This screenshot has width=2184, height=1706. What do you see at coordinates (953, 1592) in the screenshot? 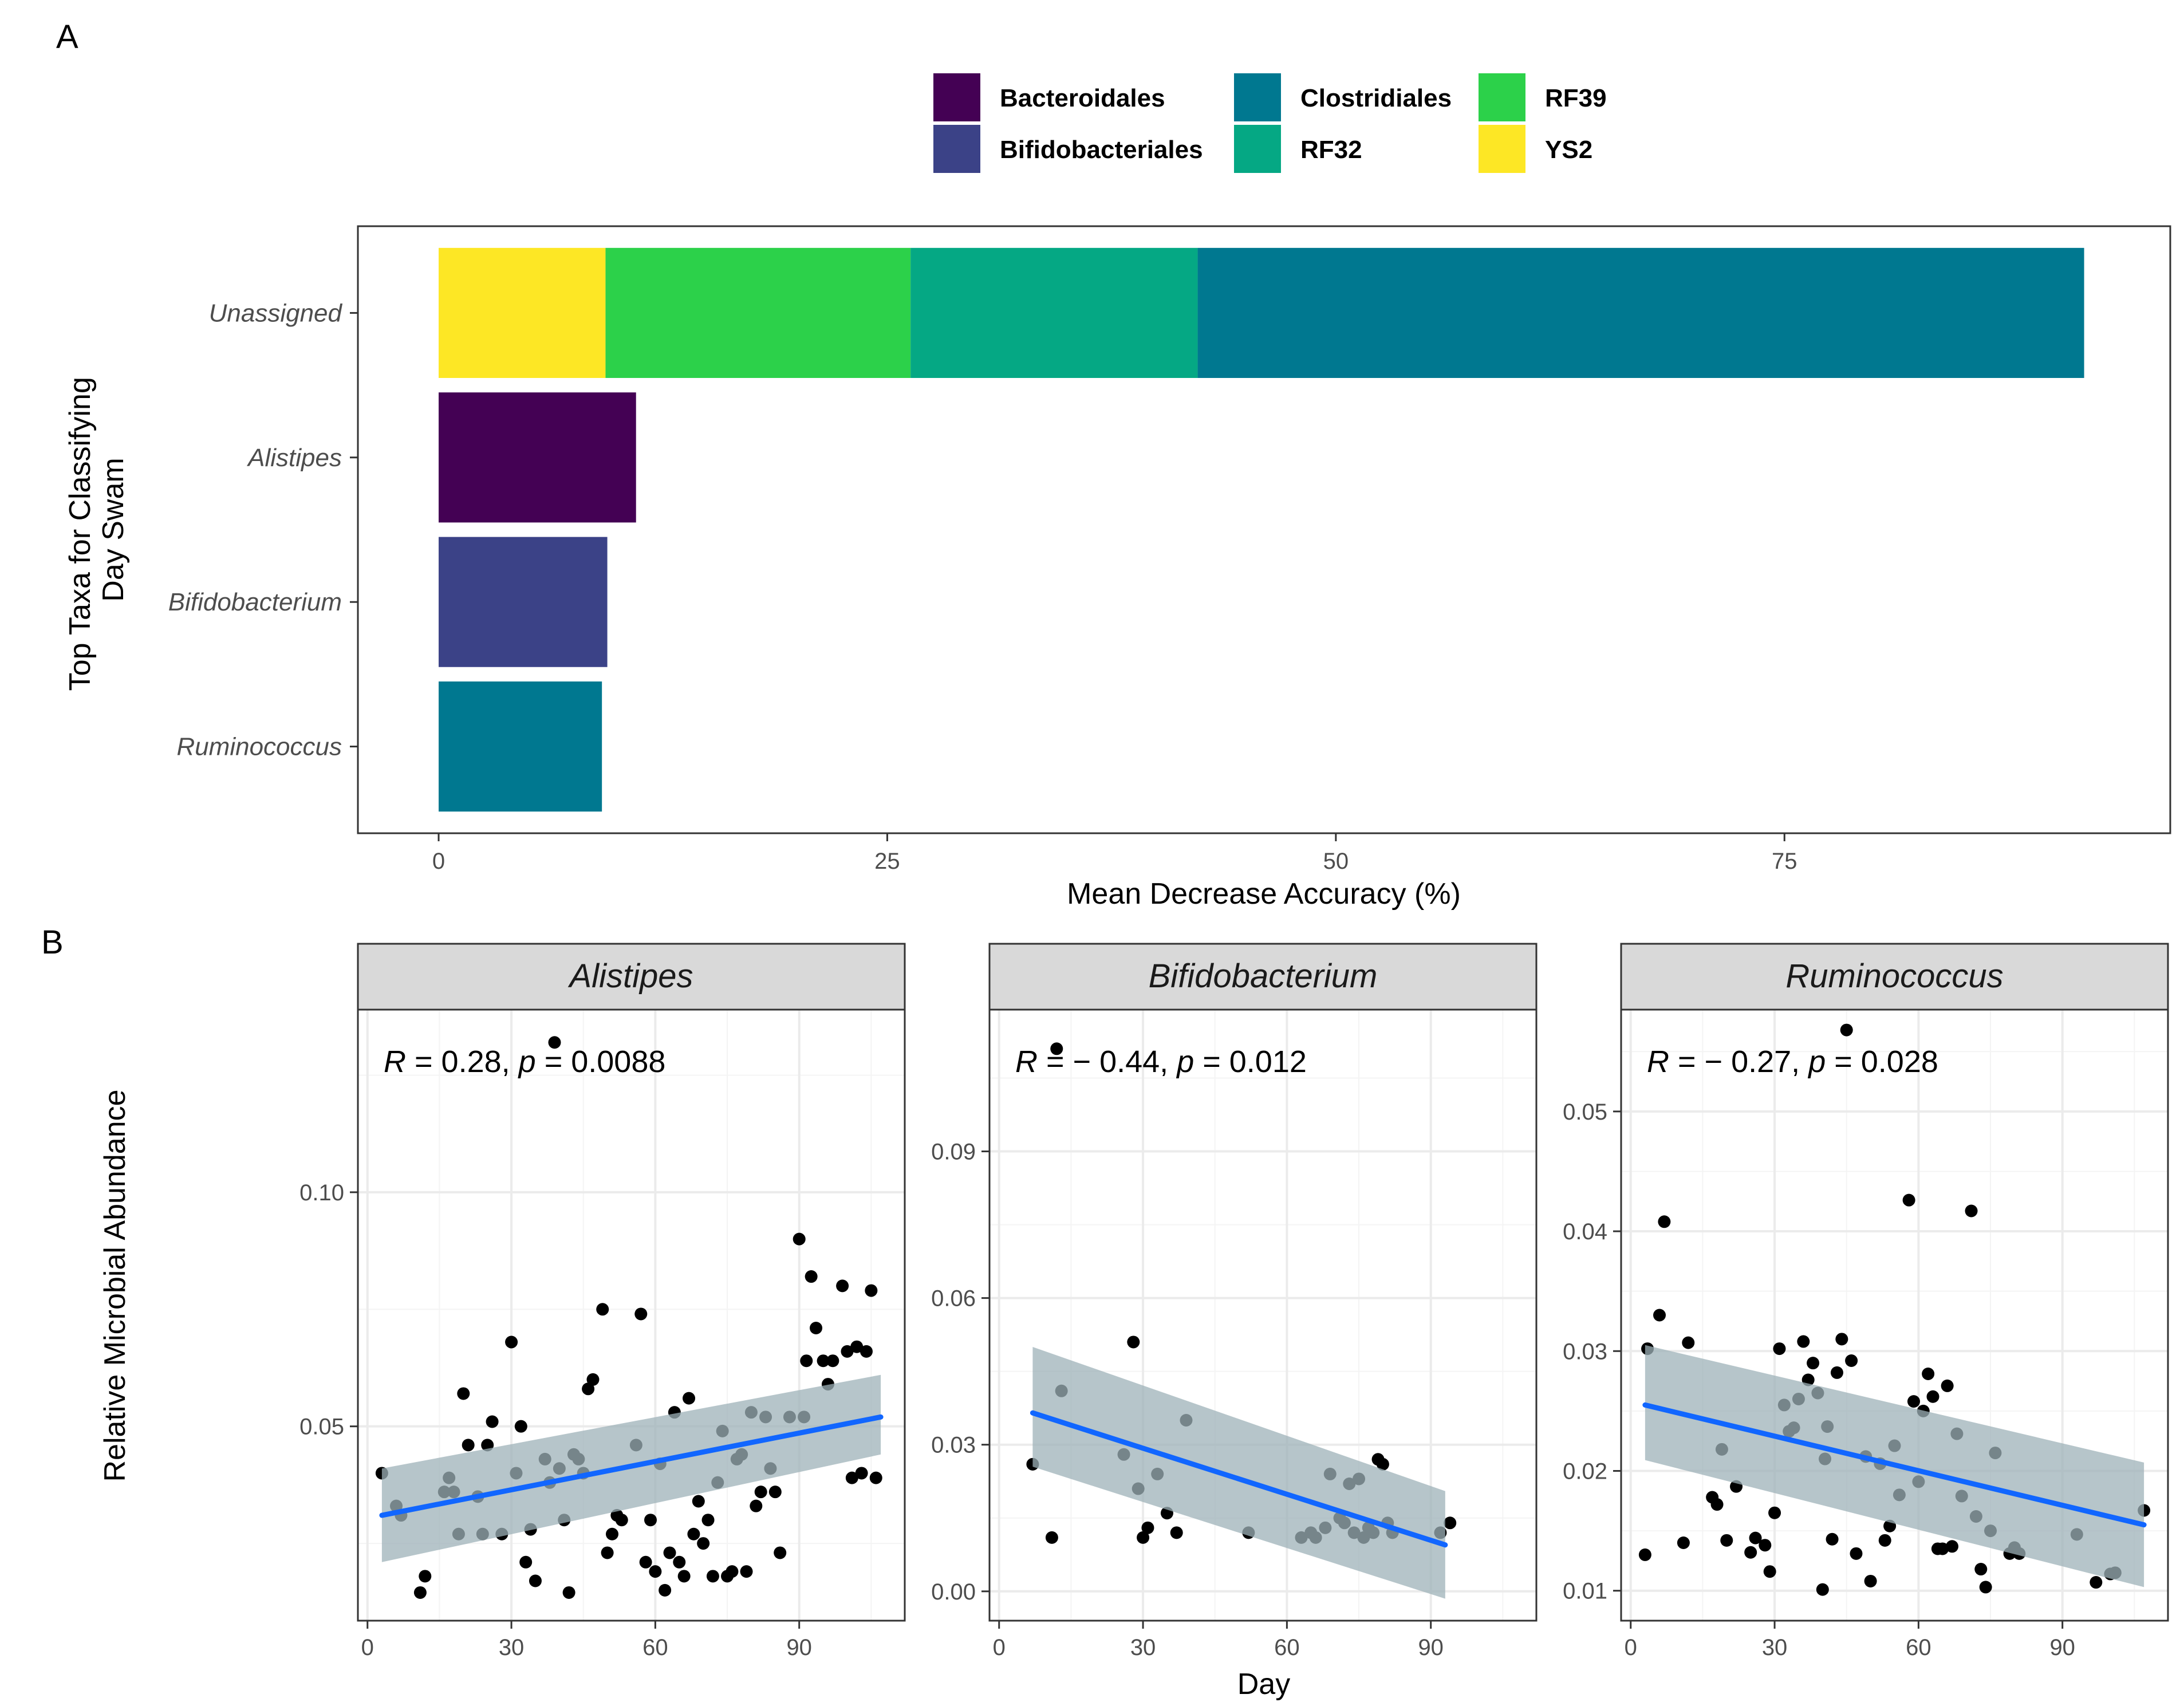
I see `y-tick-label: 0.00` at bounding box center [953, 1592].